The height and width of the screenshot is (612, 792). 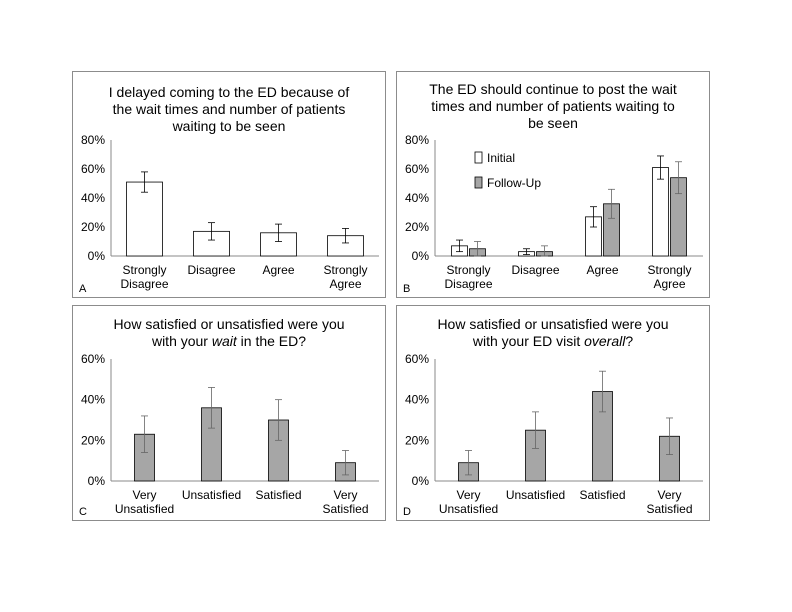 What do you see at coordinates (407, 512) in the screenshot?
I see `panel-label: D` at bounding box center [407, 512].